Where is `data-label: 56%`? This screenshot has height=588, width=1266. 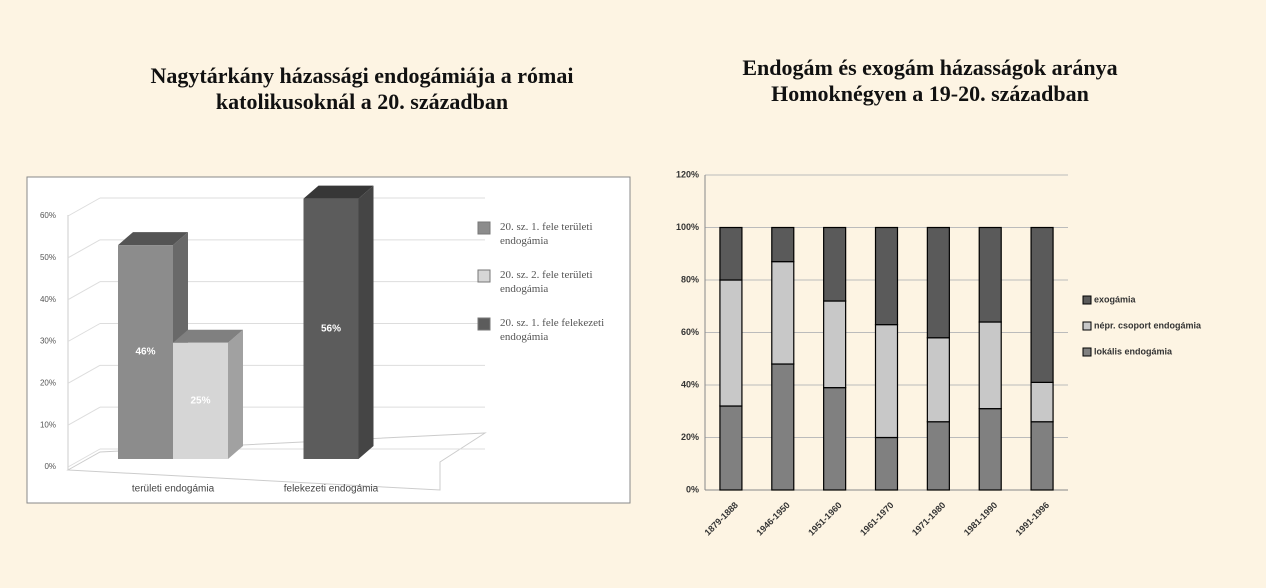
data-label: 56% is located at coordinates (331, 328).